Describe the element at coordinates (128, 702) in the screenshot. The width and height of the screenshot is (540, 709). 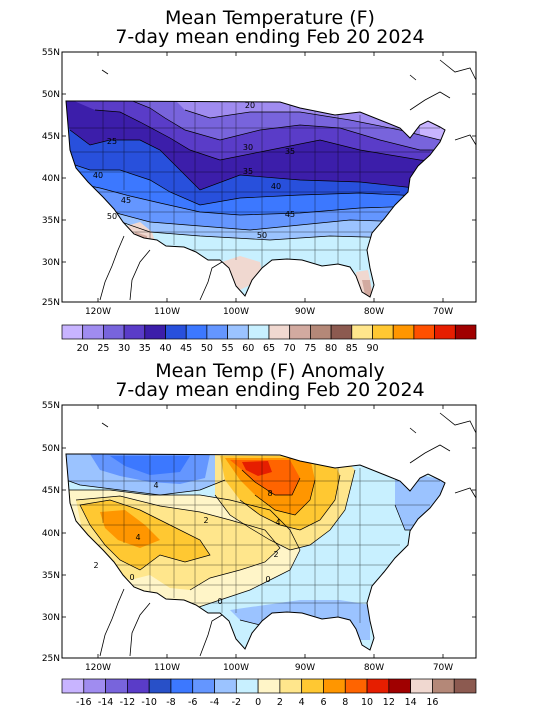
I see `map2-colorbar-label: -12` at that location.